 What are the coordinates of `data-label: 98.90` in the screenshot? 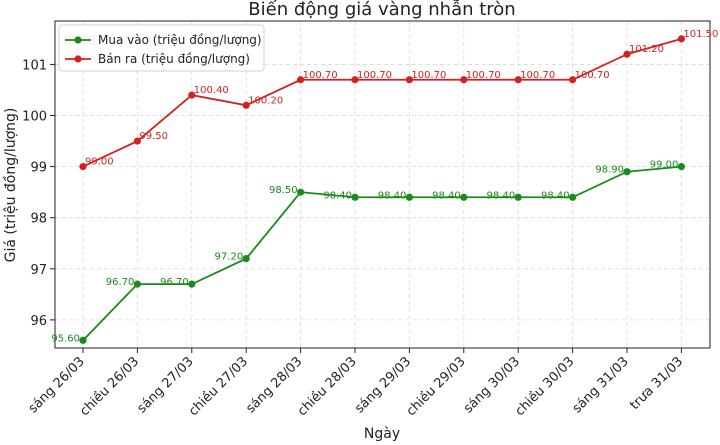 It's located at (609, 170).